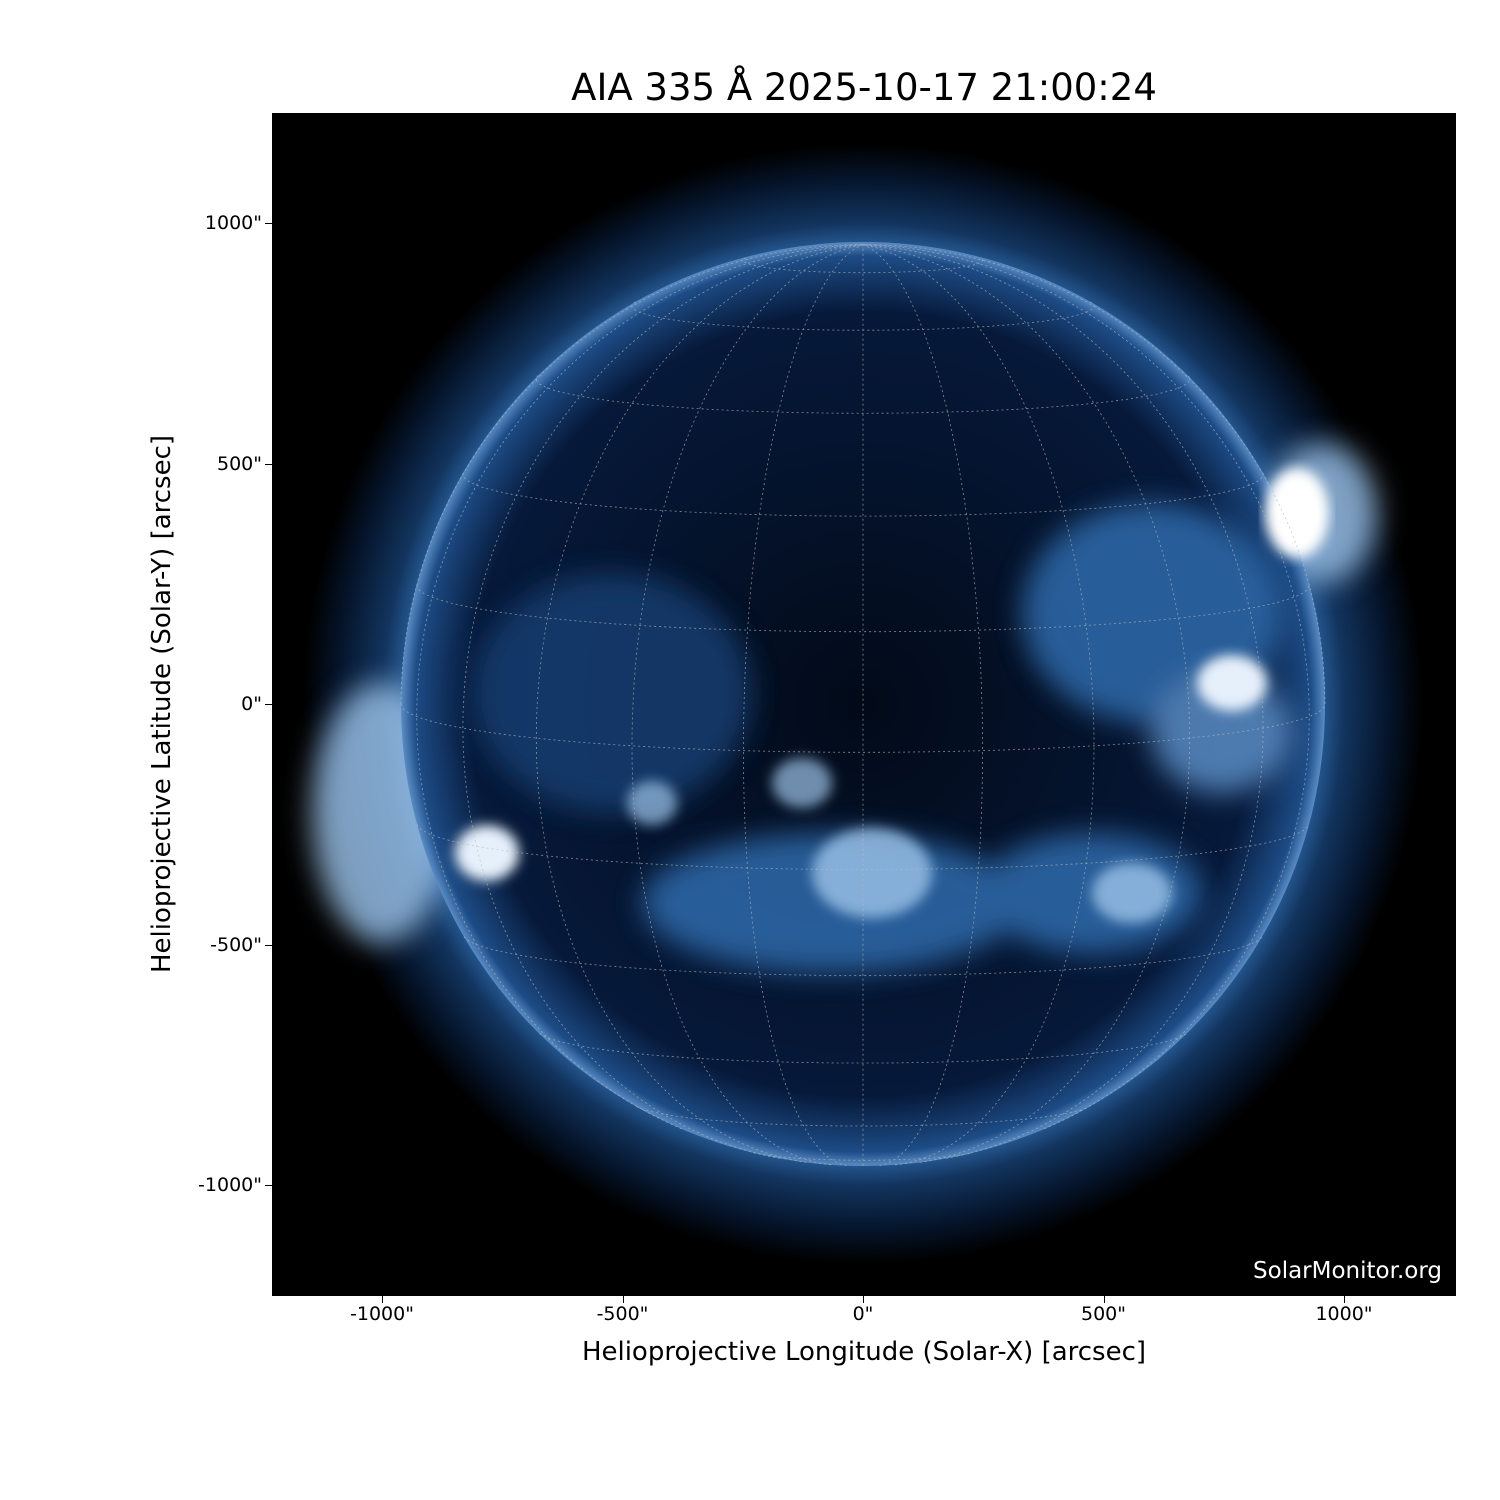  I want to click on x-tick-label: -500", so click(622, 1314).